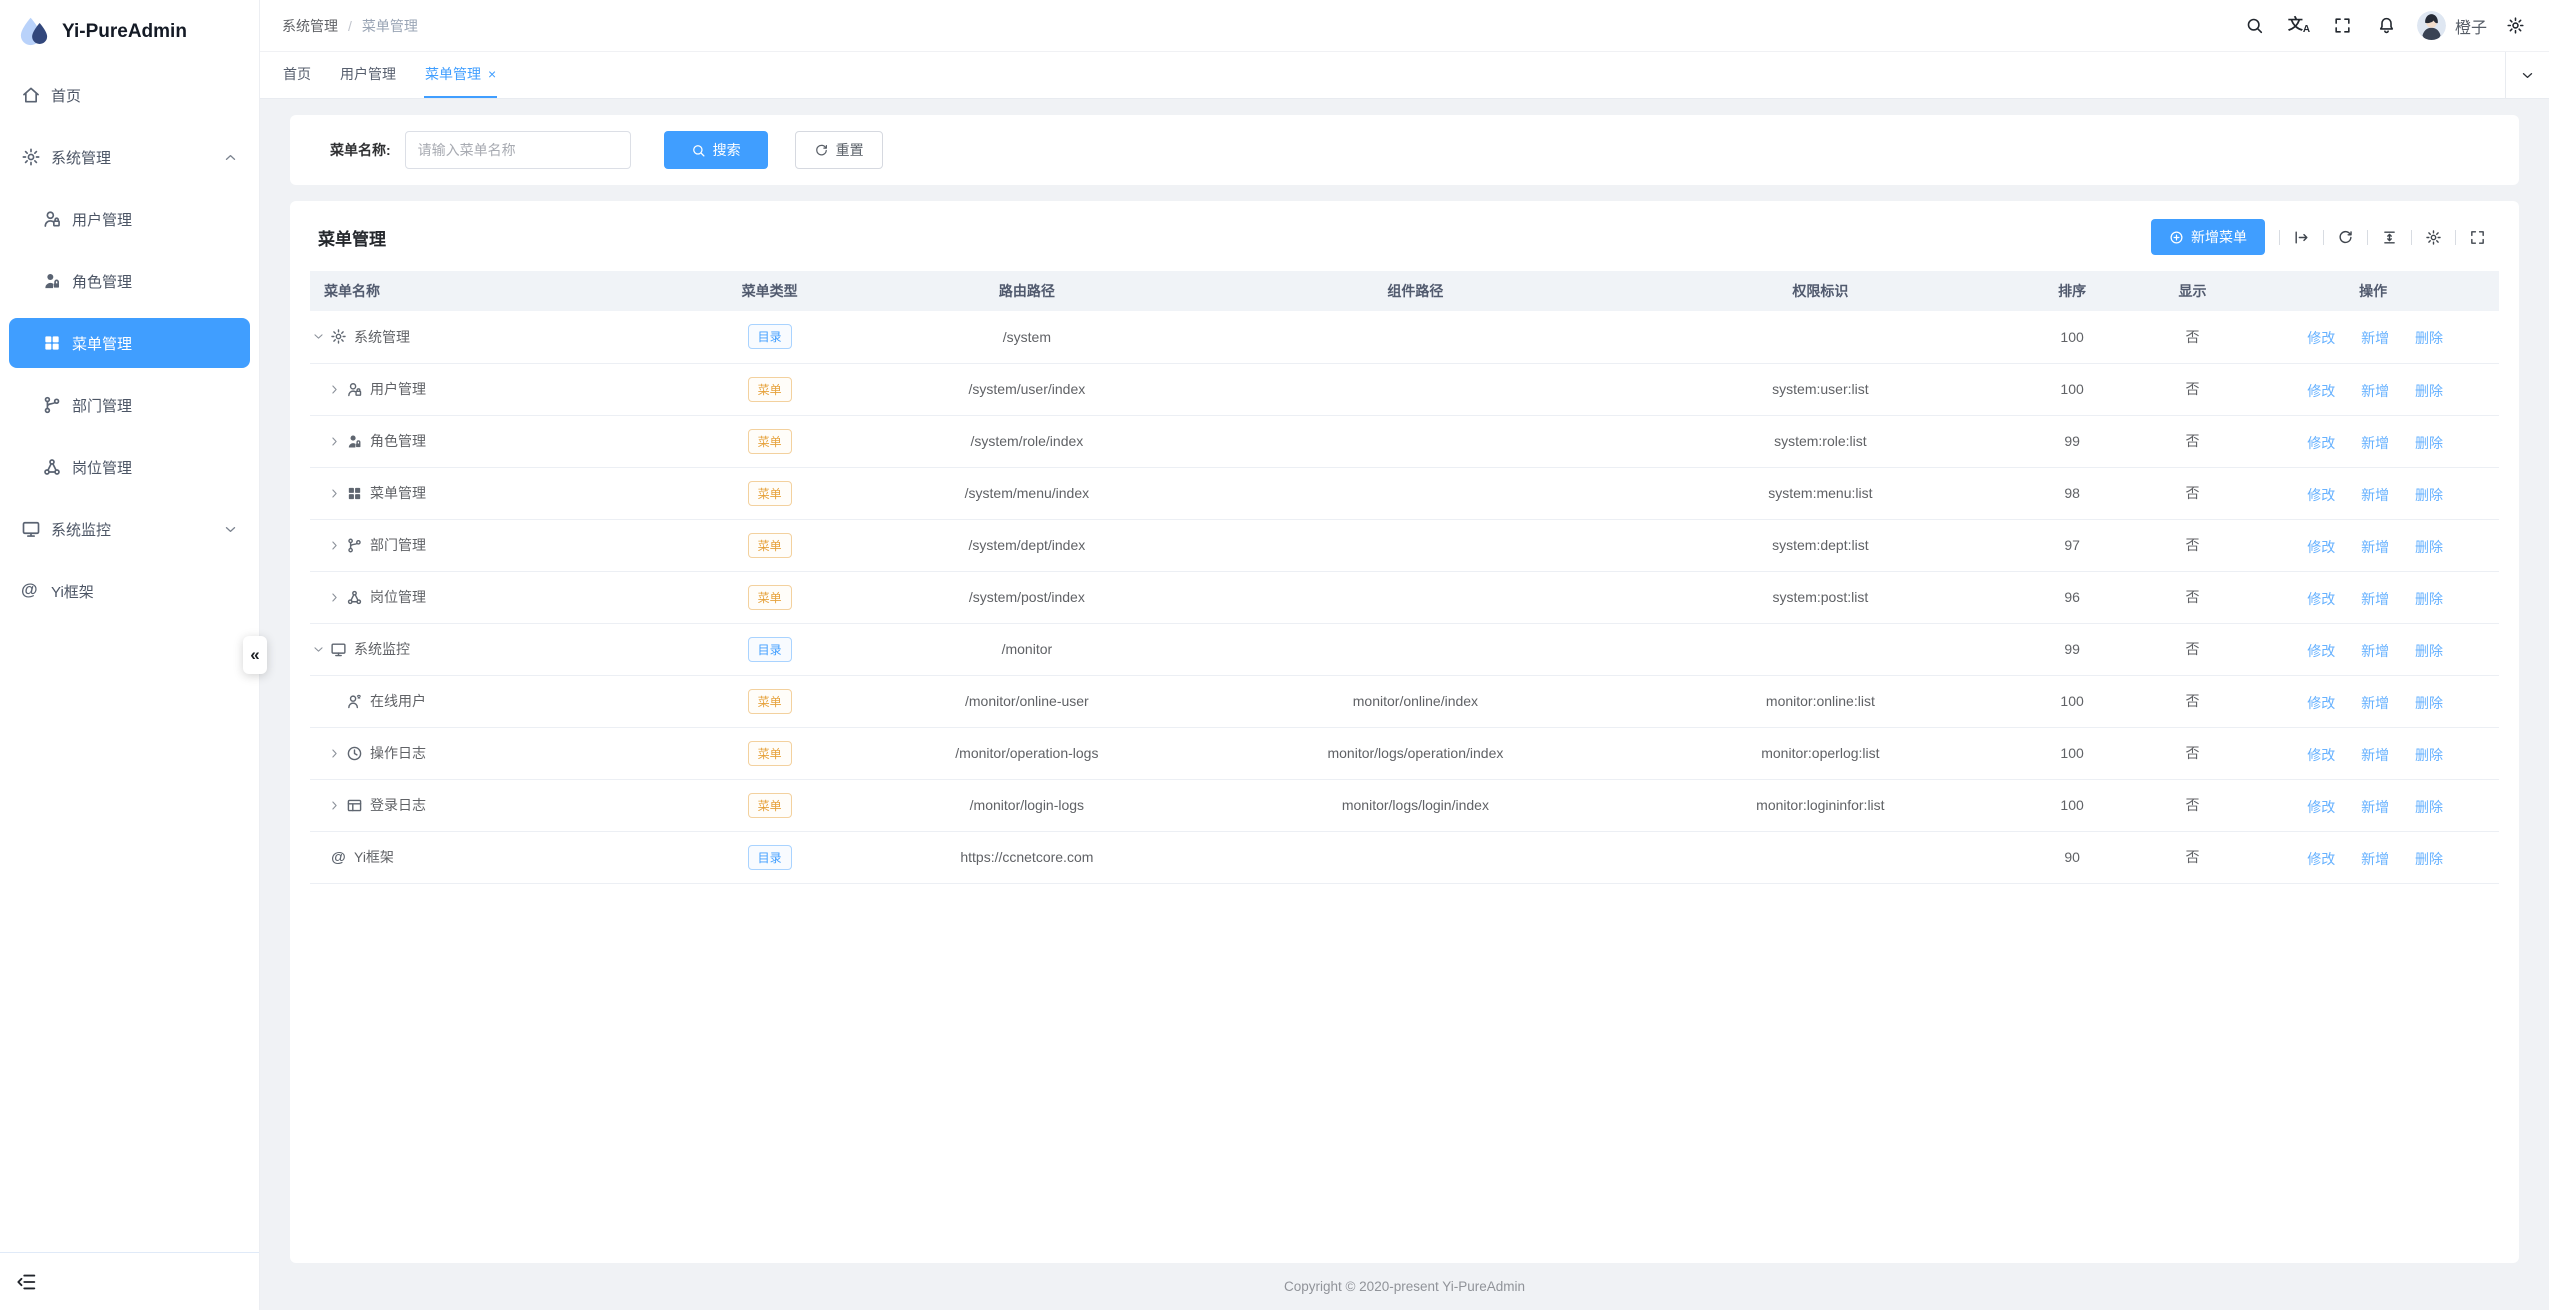 The height and width of the screenshot is (1310, 2549). I want to click on visible-value: 否, so click(2192, 389).